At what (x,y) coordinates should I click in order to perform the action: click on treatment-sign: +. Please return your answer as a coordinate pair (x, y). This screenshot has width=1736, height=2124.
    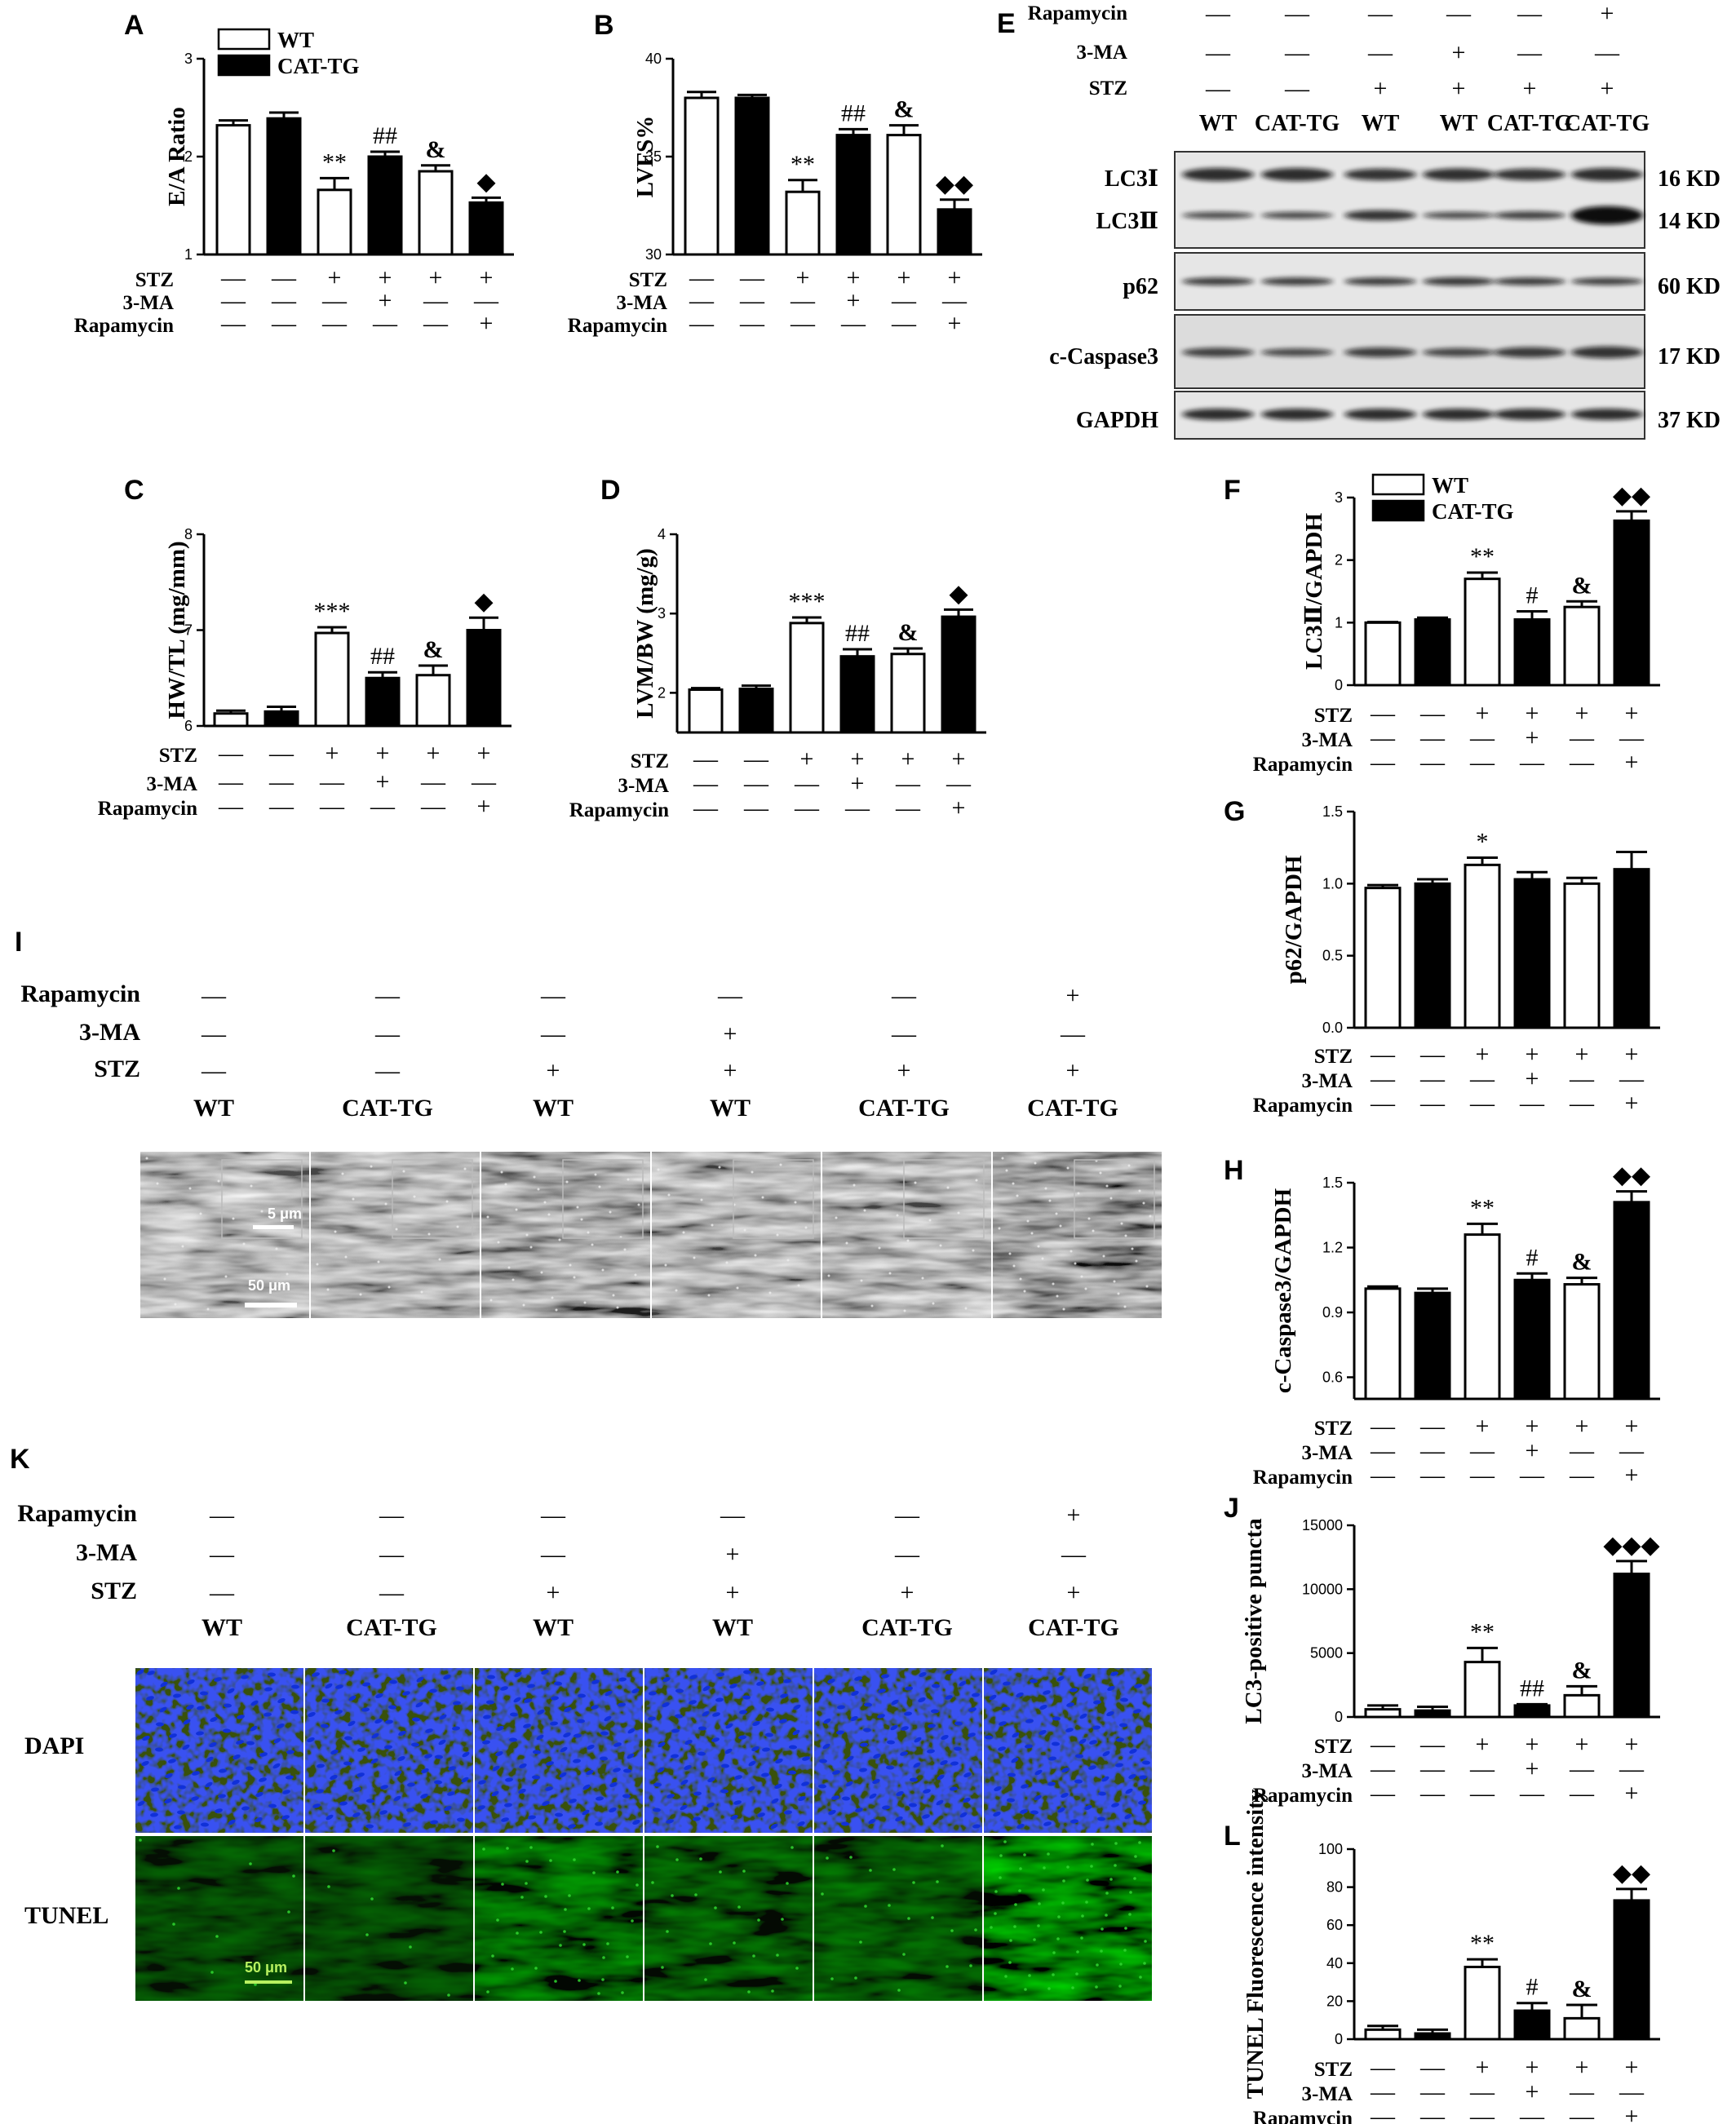
    Looking at the image, I should click on (959, 807).